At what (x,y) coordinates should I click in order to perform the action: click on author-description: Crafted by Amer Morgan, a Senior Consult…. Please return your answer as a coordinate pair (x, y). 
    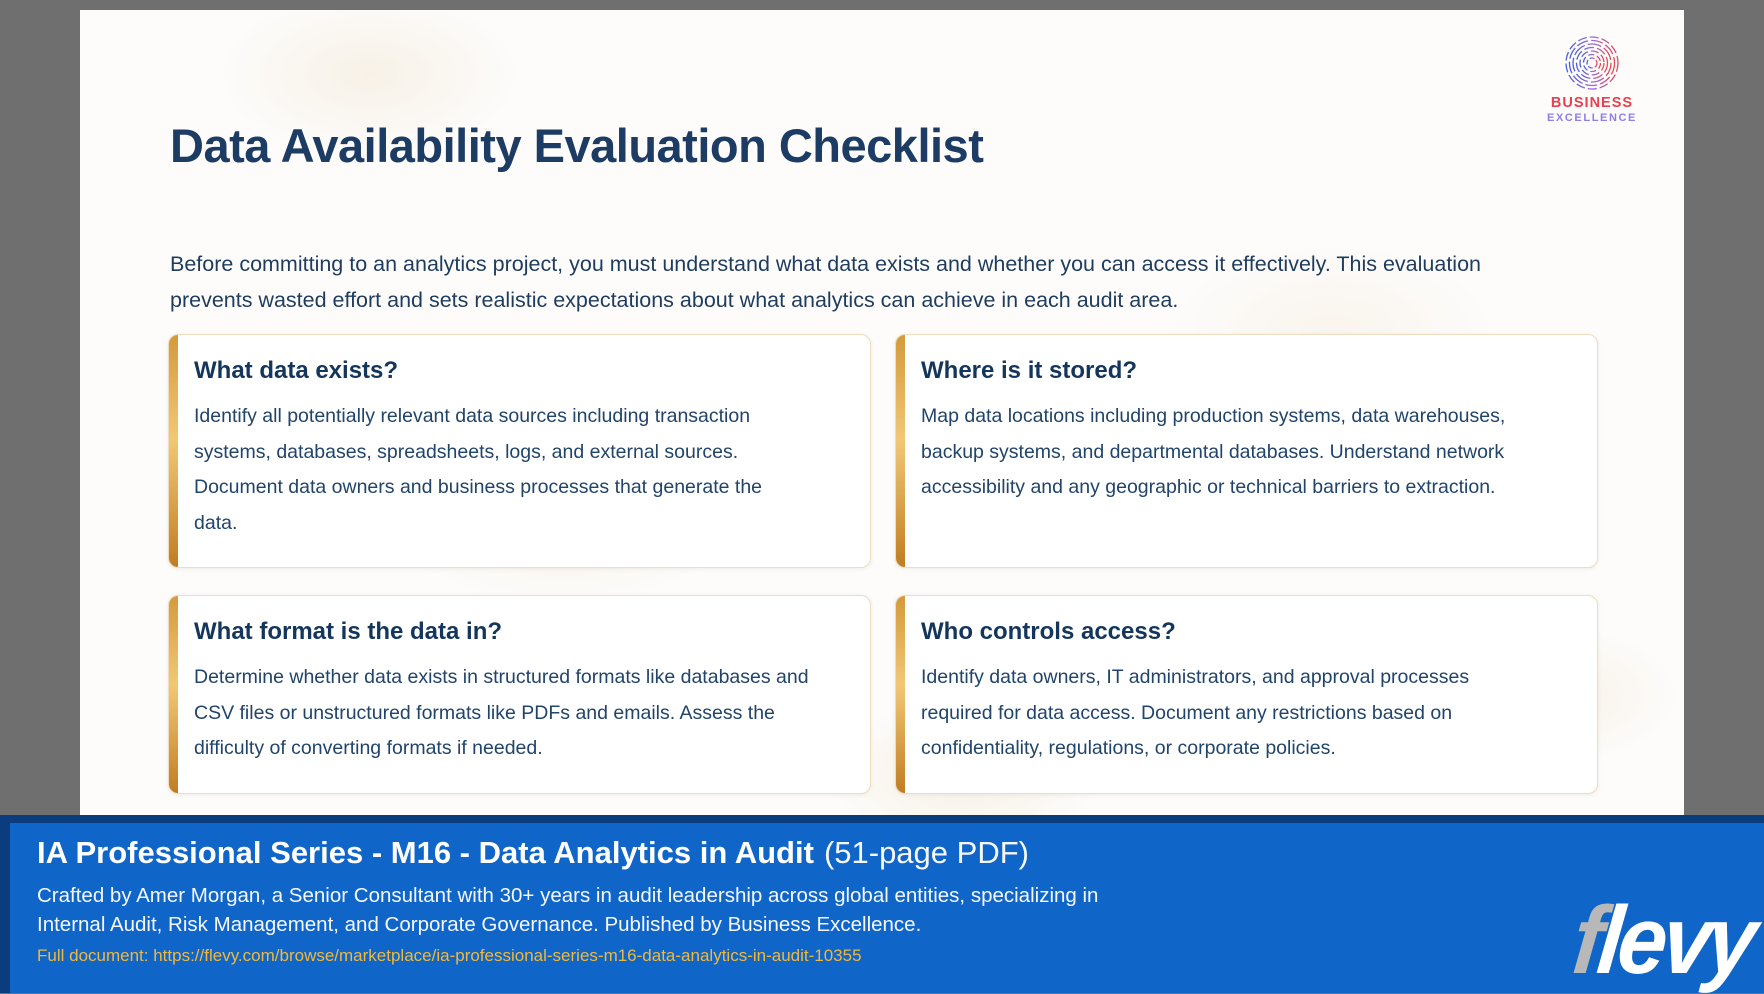
    Looking at the image, I should click on (568, 910).